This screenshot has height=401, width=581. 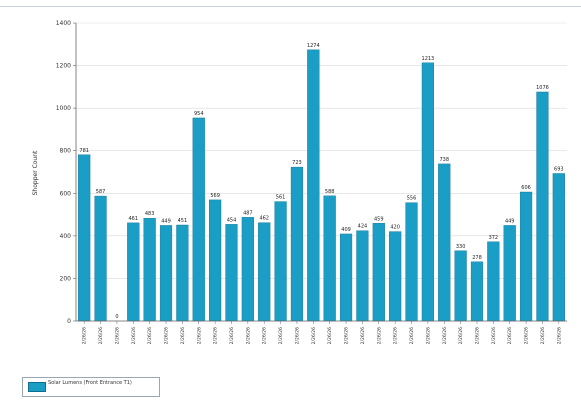 I want to click on x-tick-label-21: 2/26/26, so click(x=428, y=335).